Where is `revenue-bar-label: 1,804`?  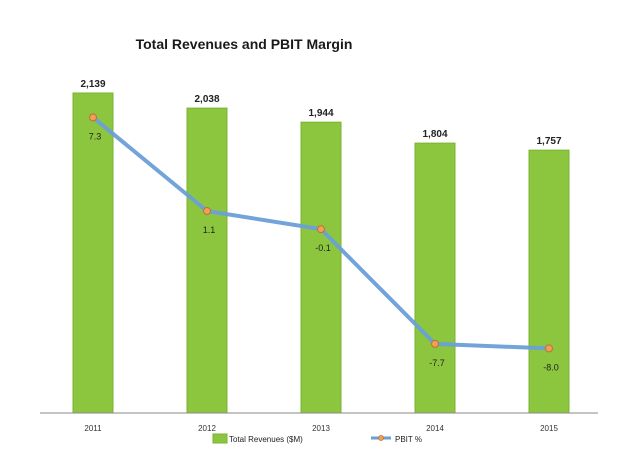
revenue-bar-label: 1,804 is located at coordinates (434, 134).